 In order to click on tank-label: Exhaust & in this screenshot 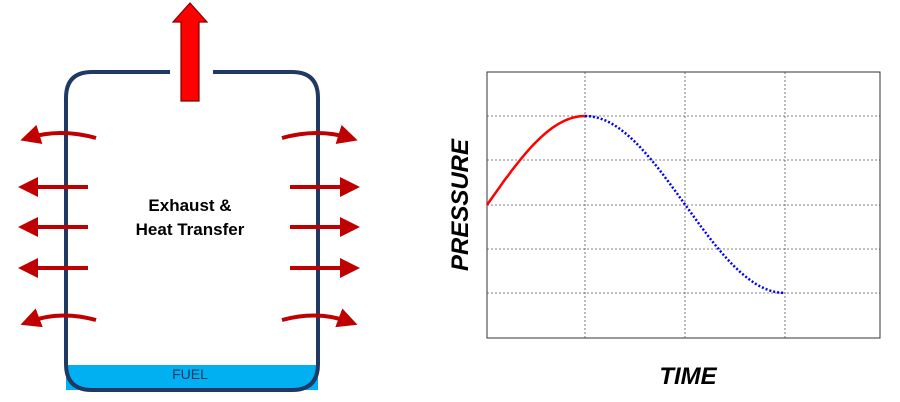, I will do `click(189, 205)`.